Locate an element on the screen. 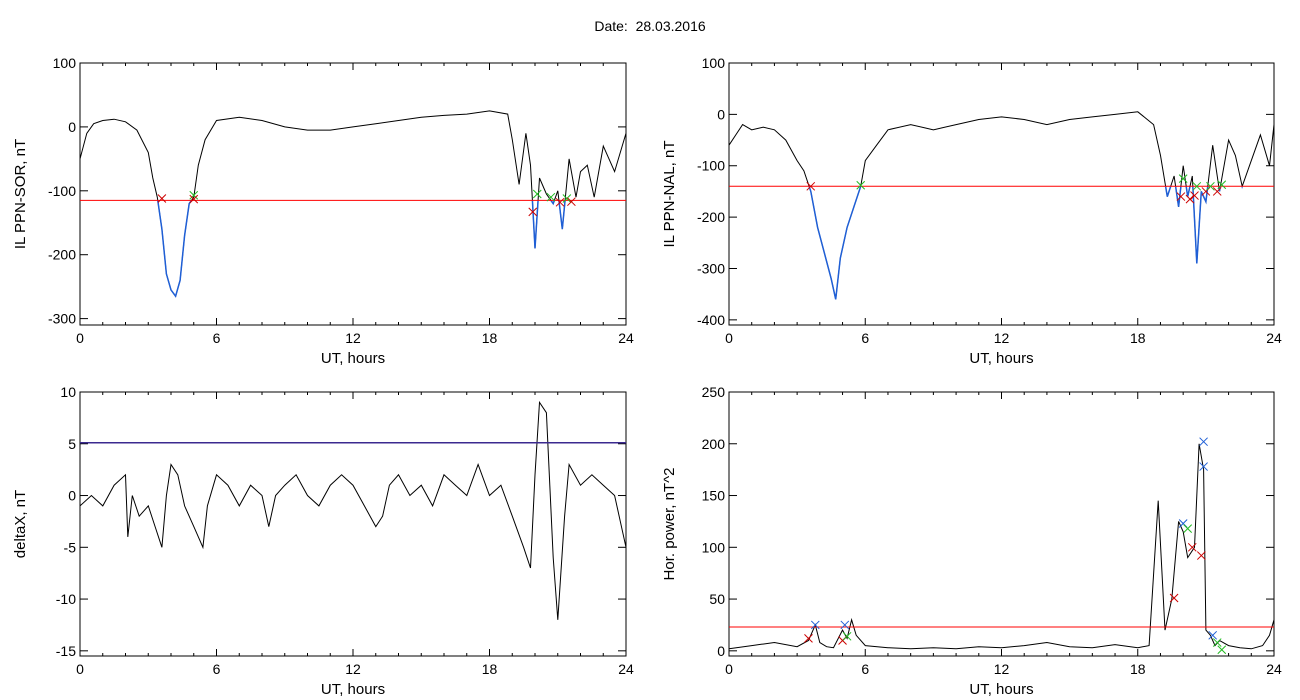 Image resolution: width=1300 pixels, height=700 pixels. y-tick-label: -100 is located at coordinates (62, 191).